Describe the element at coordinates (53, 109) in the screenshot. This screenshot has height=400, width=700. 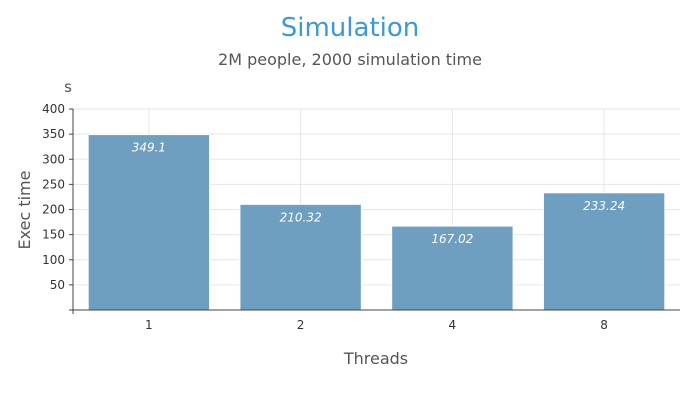
I see `y-tick-label: 400` at that location.